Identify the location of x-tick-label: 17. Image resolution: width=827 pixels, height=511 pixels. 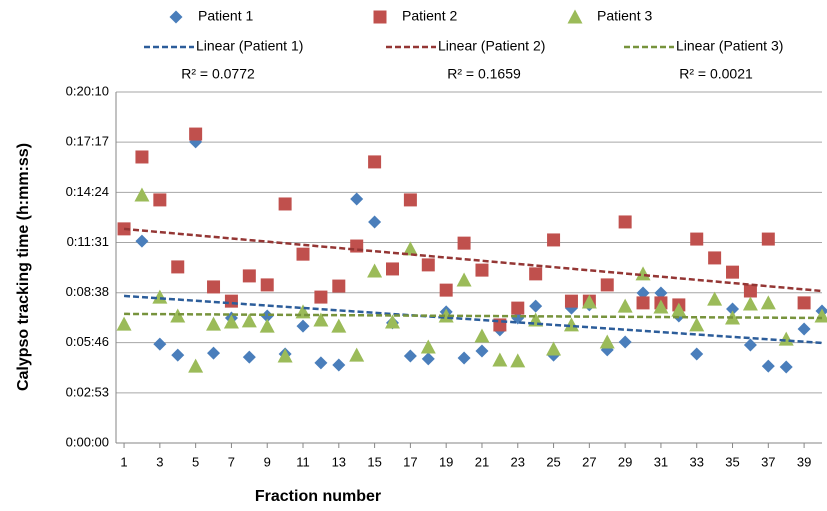
(410, 461).